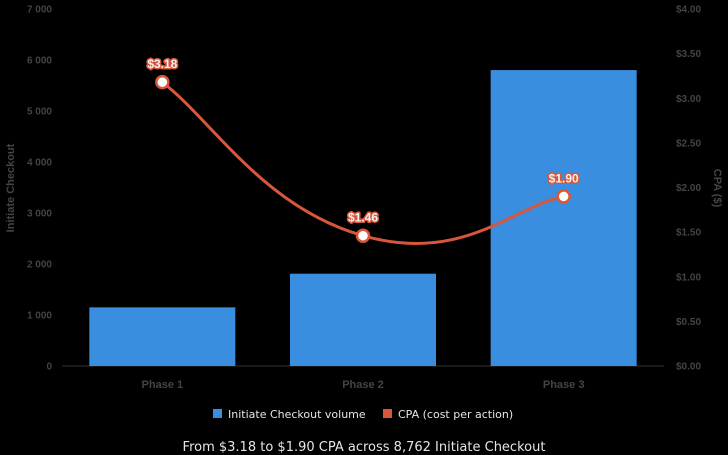  Describe the element at coordinates (39, 61) in the screenshot. I see `y-tick-label: 6 000` at that location.